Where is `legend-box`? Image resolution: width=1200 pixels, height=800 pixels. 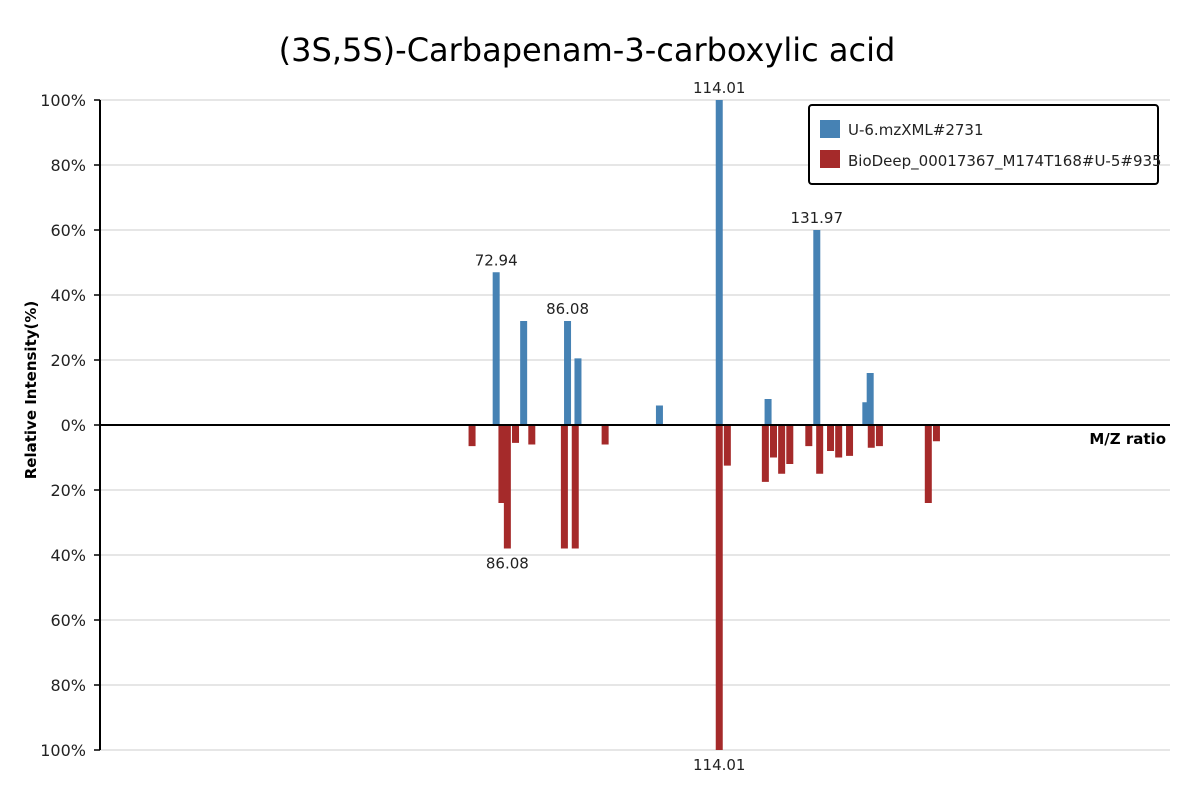
legend-box is located at coordinates (983, 144).